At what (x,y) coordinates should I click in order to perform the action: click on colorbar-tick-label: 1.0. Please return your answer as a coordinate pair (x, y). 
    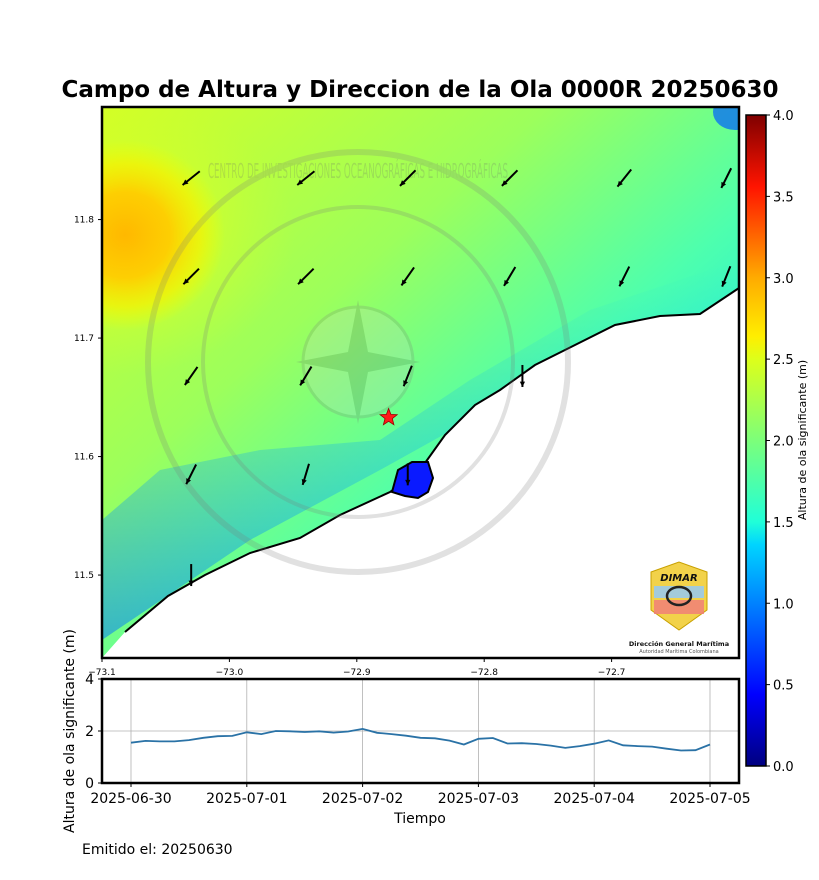
    Looking at the image, I should click on (783, 604).